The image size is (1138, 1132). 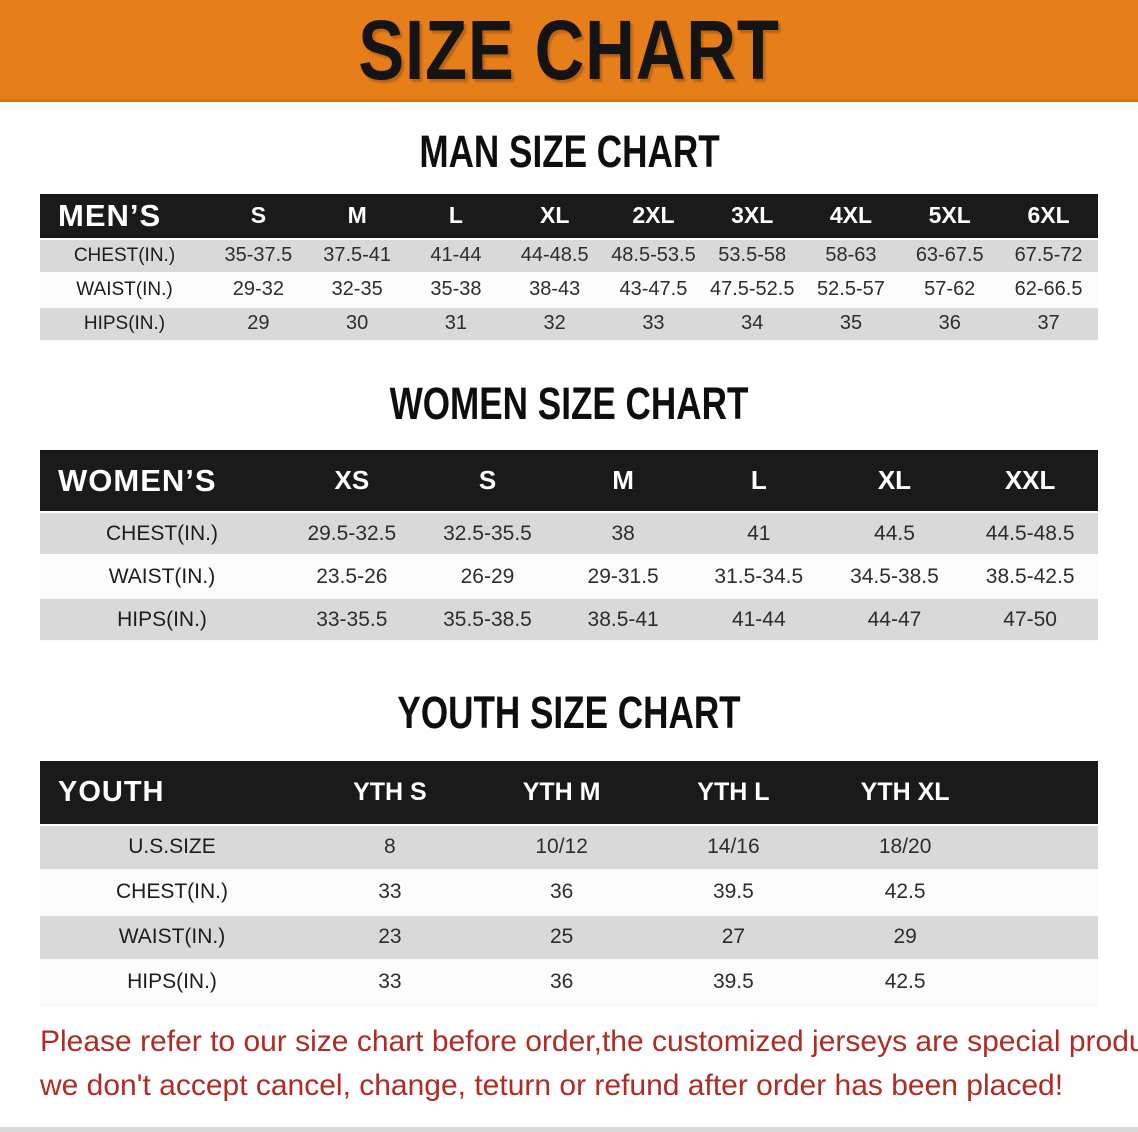 What do you see at coordinates (162, 533) in the screenshot?
I see `womens-row-label-chest-in: CHEST(IN.)` at bounding box center [162, 533].